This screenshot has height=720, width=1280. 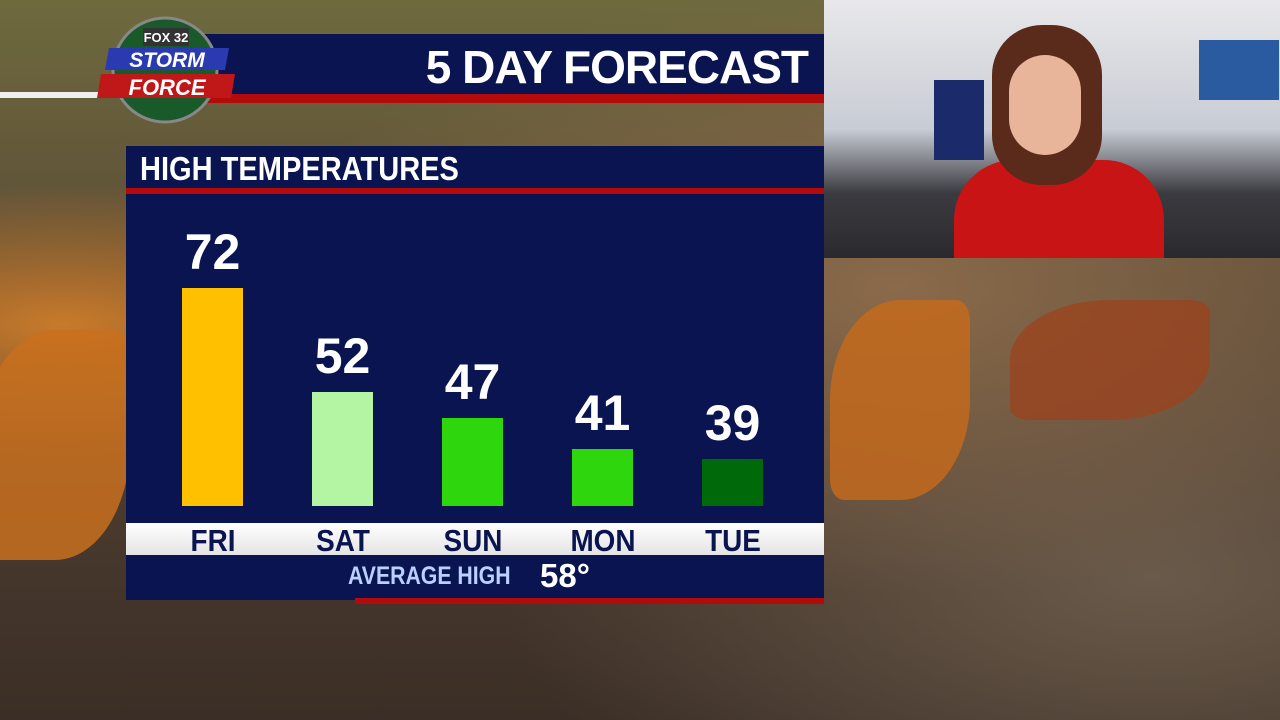 I want to click on panel-header: HIGH TEMPERATURES, so click(x=475, y=167).